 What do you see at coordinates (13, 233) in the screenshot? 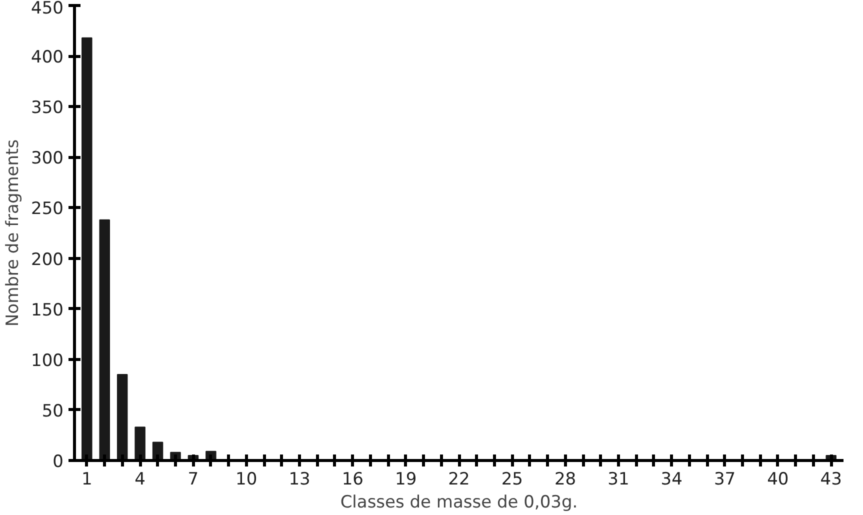
I see `y-axis-title: Nombre de fragments` at bounding box center [13, 233].